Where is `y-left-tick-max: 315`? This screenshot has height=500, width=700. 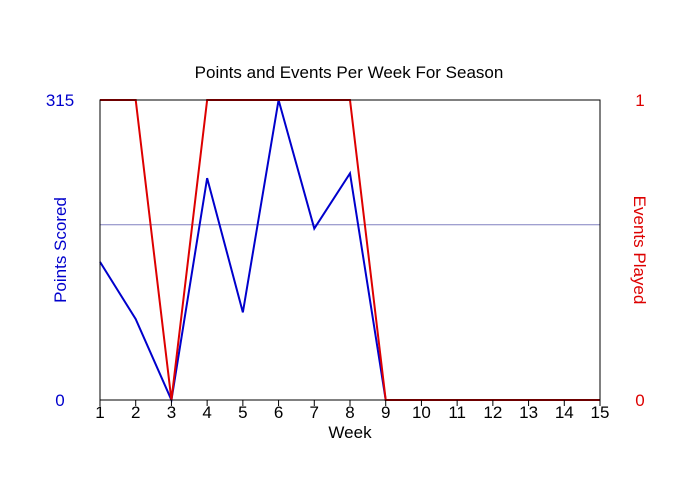
y-left-tick-max: 315 is located at coordinates (60, 100).